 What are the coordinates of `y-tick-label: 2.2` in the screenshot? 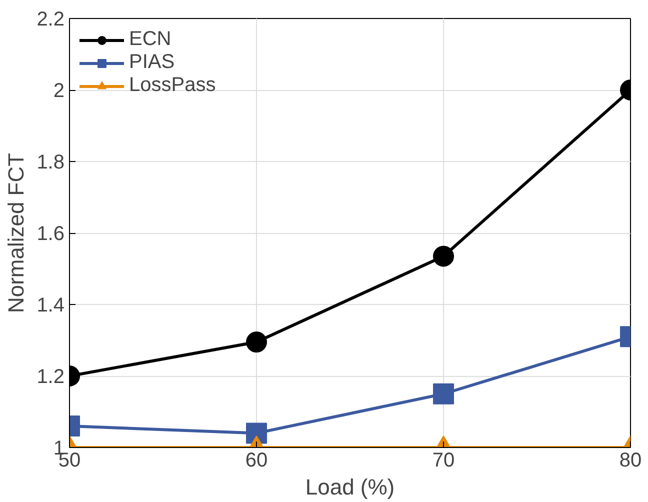 It's located at (50, 19).